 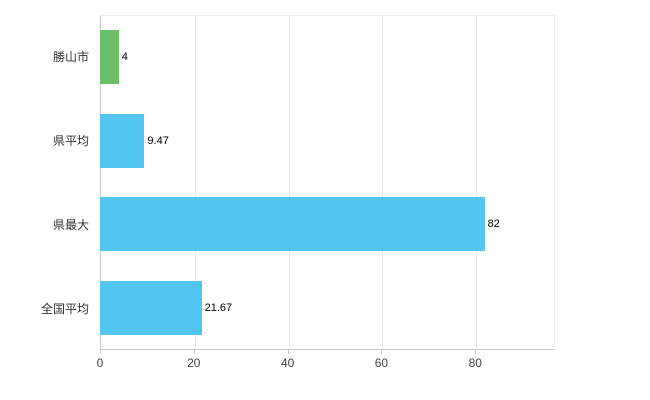 I want to click on x-tick-label: 20, so click(x=194, y=363).